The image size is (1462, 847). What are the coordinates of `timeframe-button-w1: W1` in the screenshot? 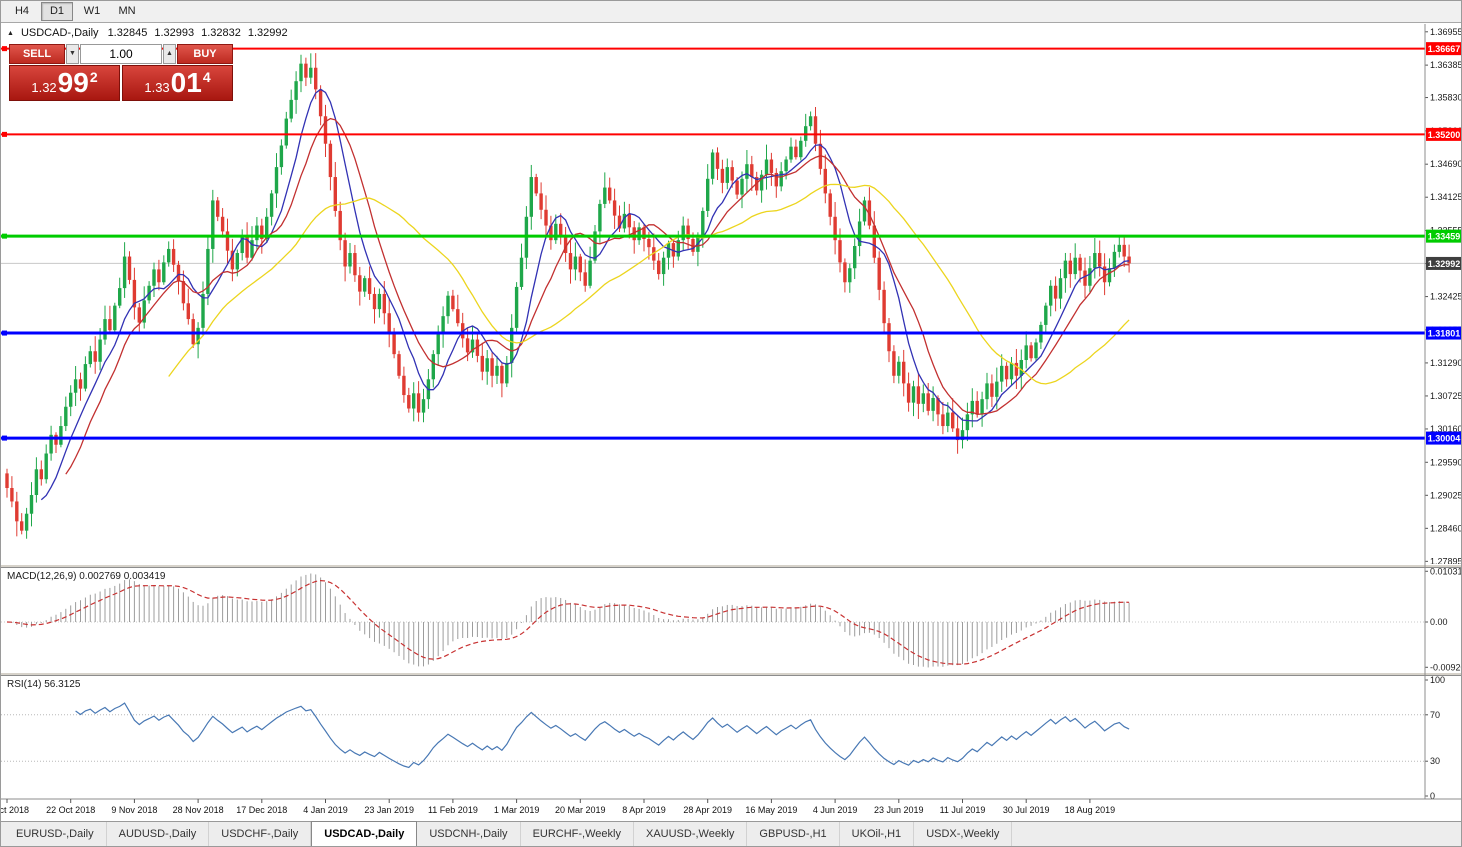 It's located at (92, 11).